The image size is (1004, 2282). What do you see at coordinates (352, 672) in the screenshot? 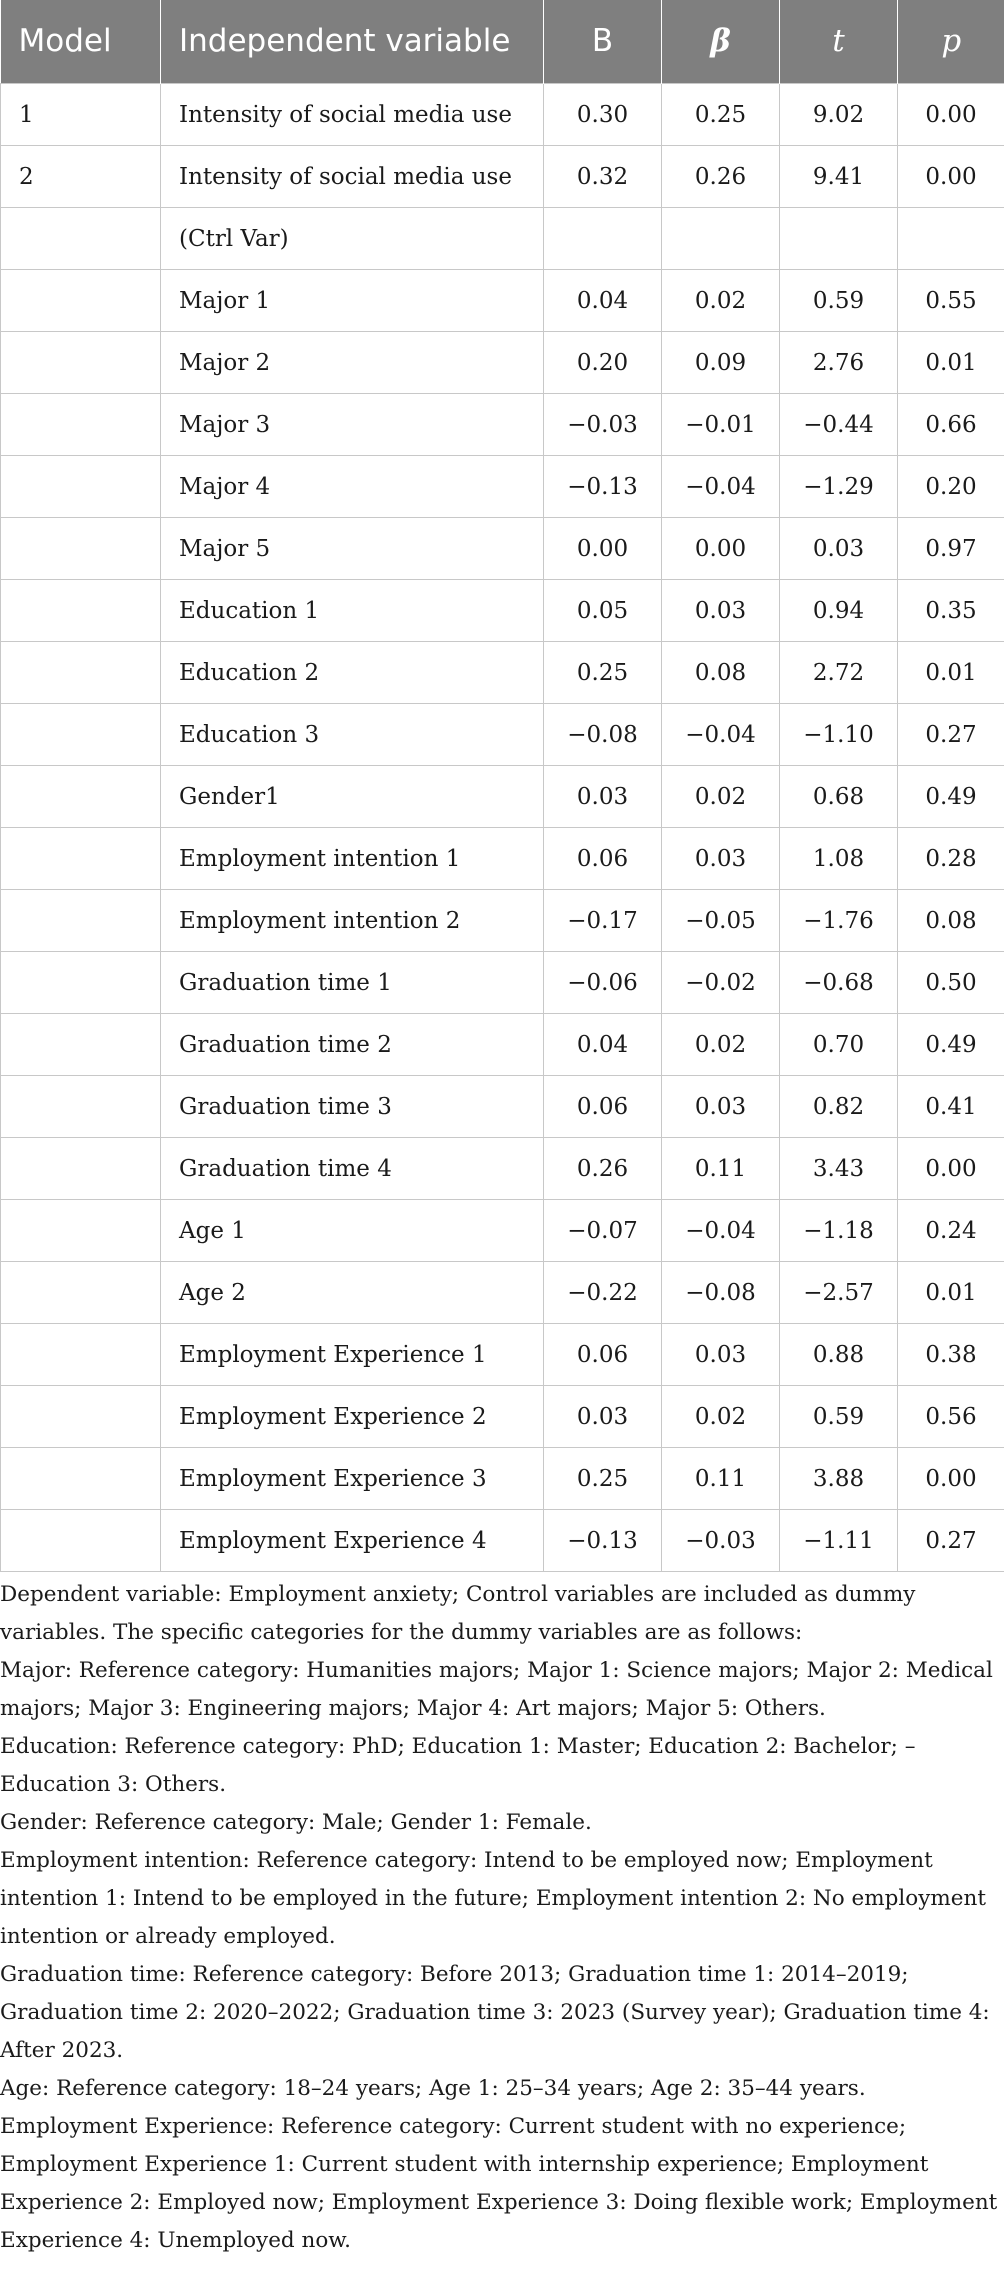
I see `cell-variable: Education 2` at bounding box center [352, 672].